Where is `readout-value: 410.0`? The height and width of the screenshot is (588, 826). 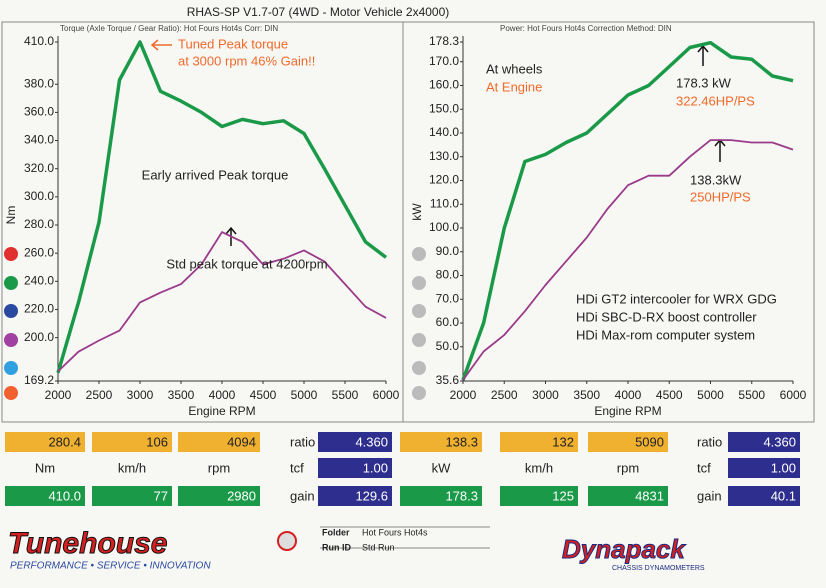
readout-value: 410.0 is located at coordinates (64, 495).